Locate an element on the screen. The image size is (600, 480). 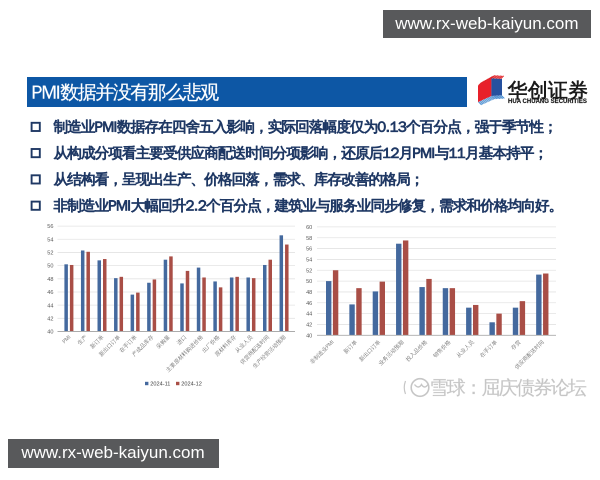
svg-text: 2024-12 is located at coordinates (191, 384).